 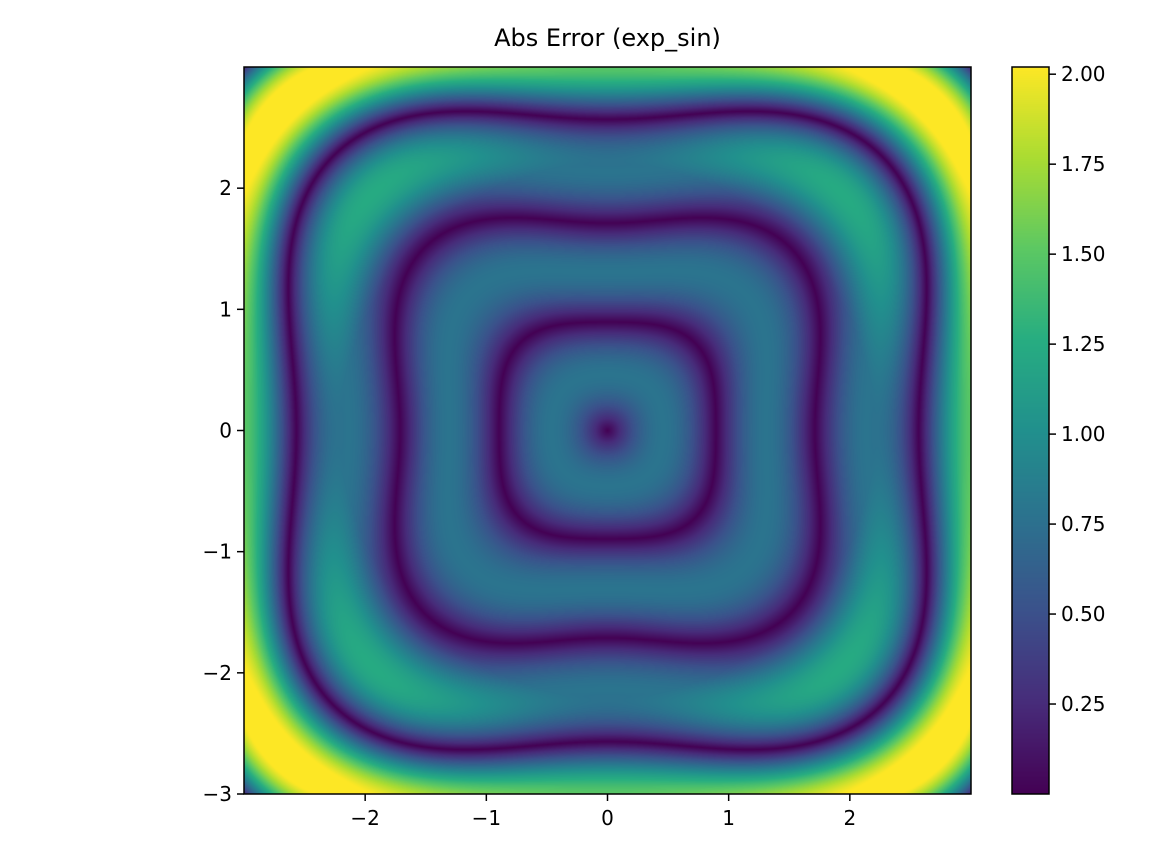 What do you see at coordinates (486, 818) in the screenshot?
I see `x-tick-label: −1` at bounding box center [486, 818].